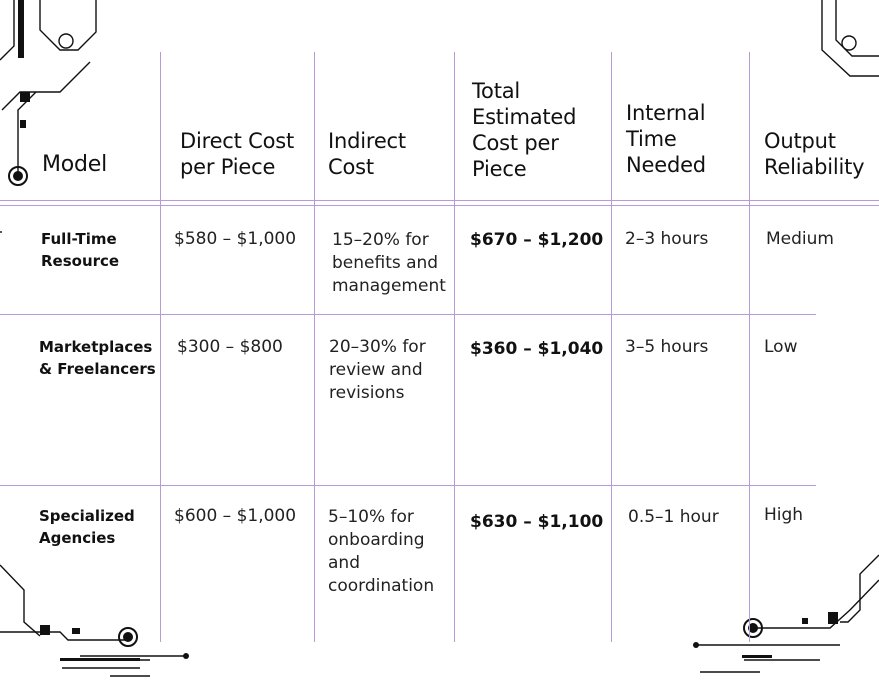  What do you see at coordinates (537, 240) in the screenshot?
I see `cell-total-cost: $670 – $1,200` at bounding box center [537, 240].